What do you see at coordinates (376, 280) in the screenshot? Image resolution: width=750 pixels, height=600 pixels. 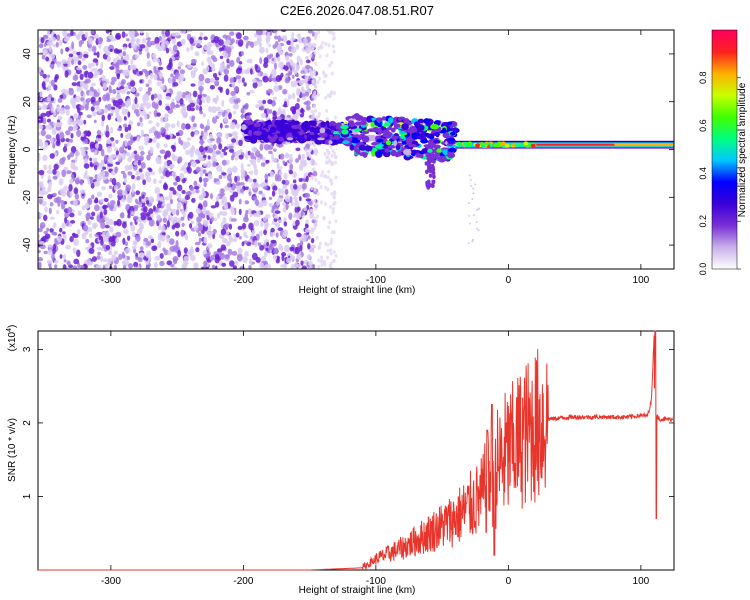 I see `spectrogram-x-tick-label: -100` at bounding box center [376, 280].